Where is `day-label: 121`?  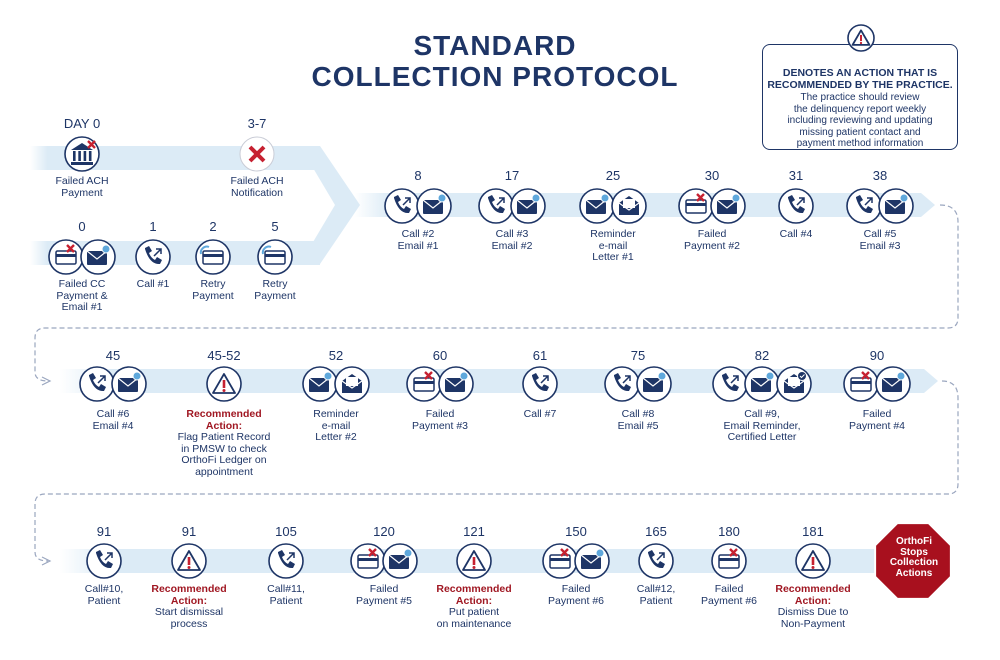 day-label: 121 is located at coordinates (474, 531).